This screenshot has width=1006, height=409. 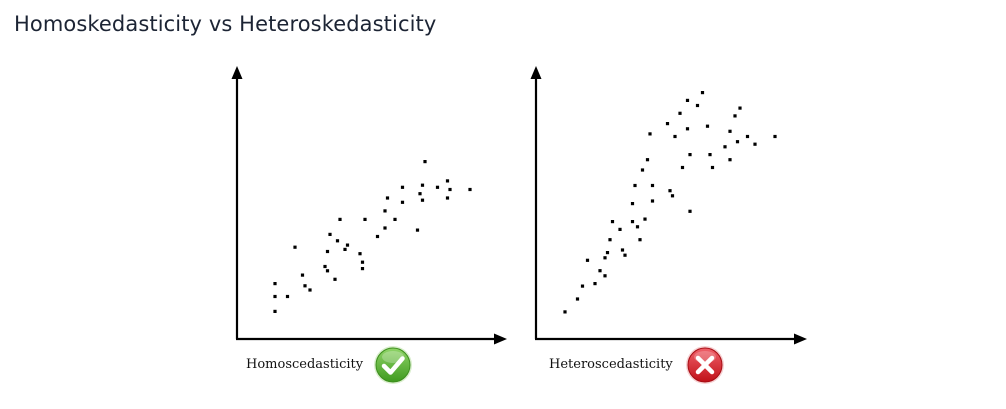 I want to click on page-title: Homoskedasticity vs Heteroskedasticity, so click(x=225, y=24).